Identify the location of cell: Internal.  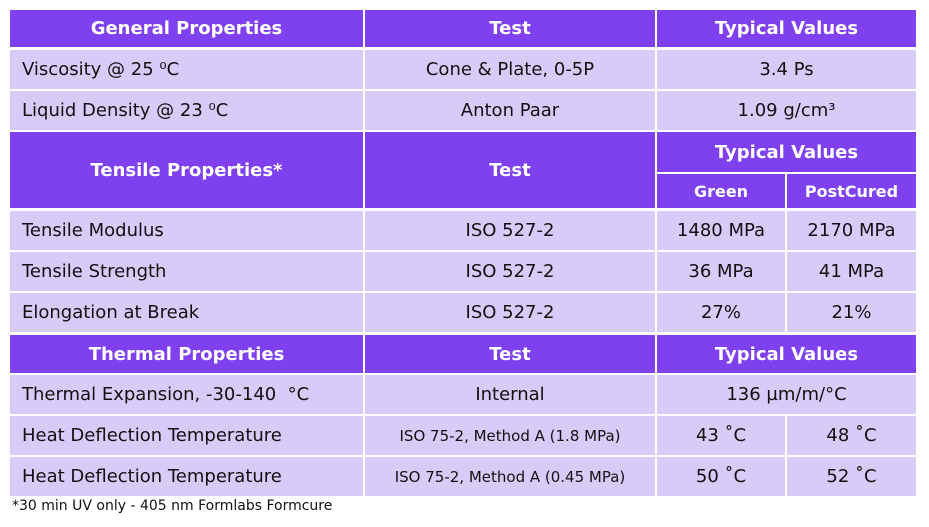
(510, 394).